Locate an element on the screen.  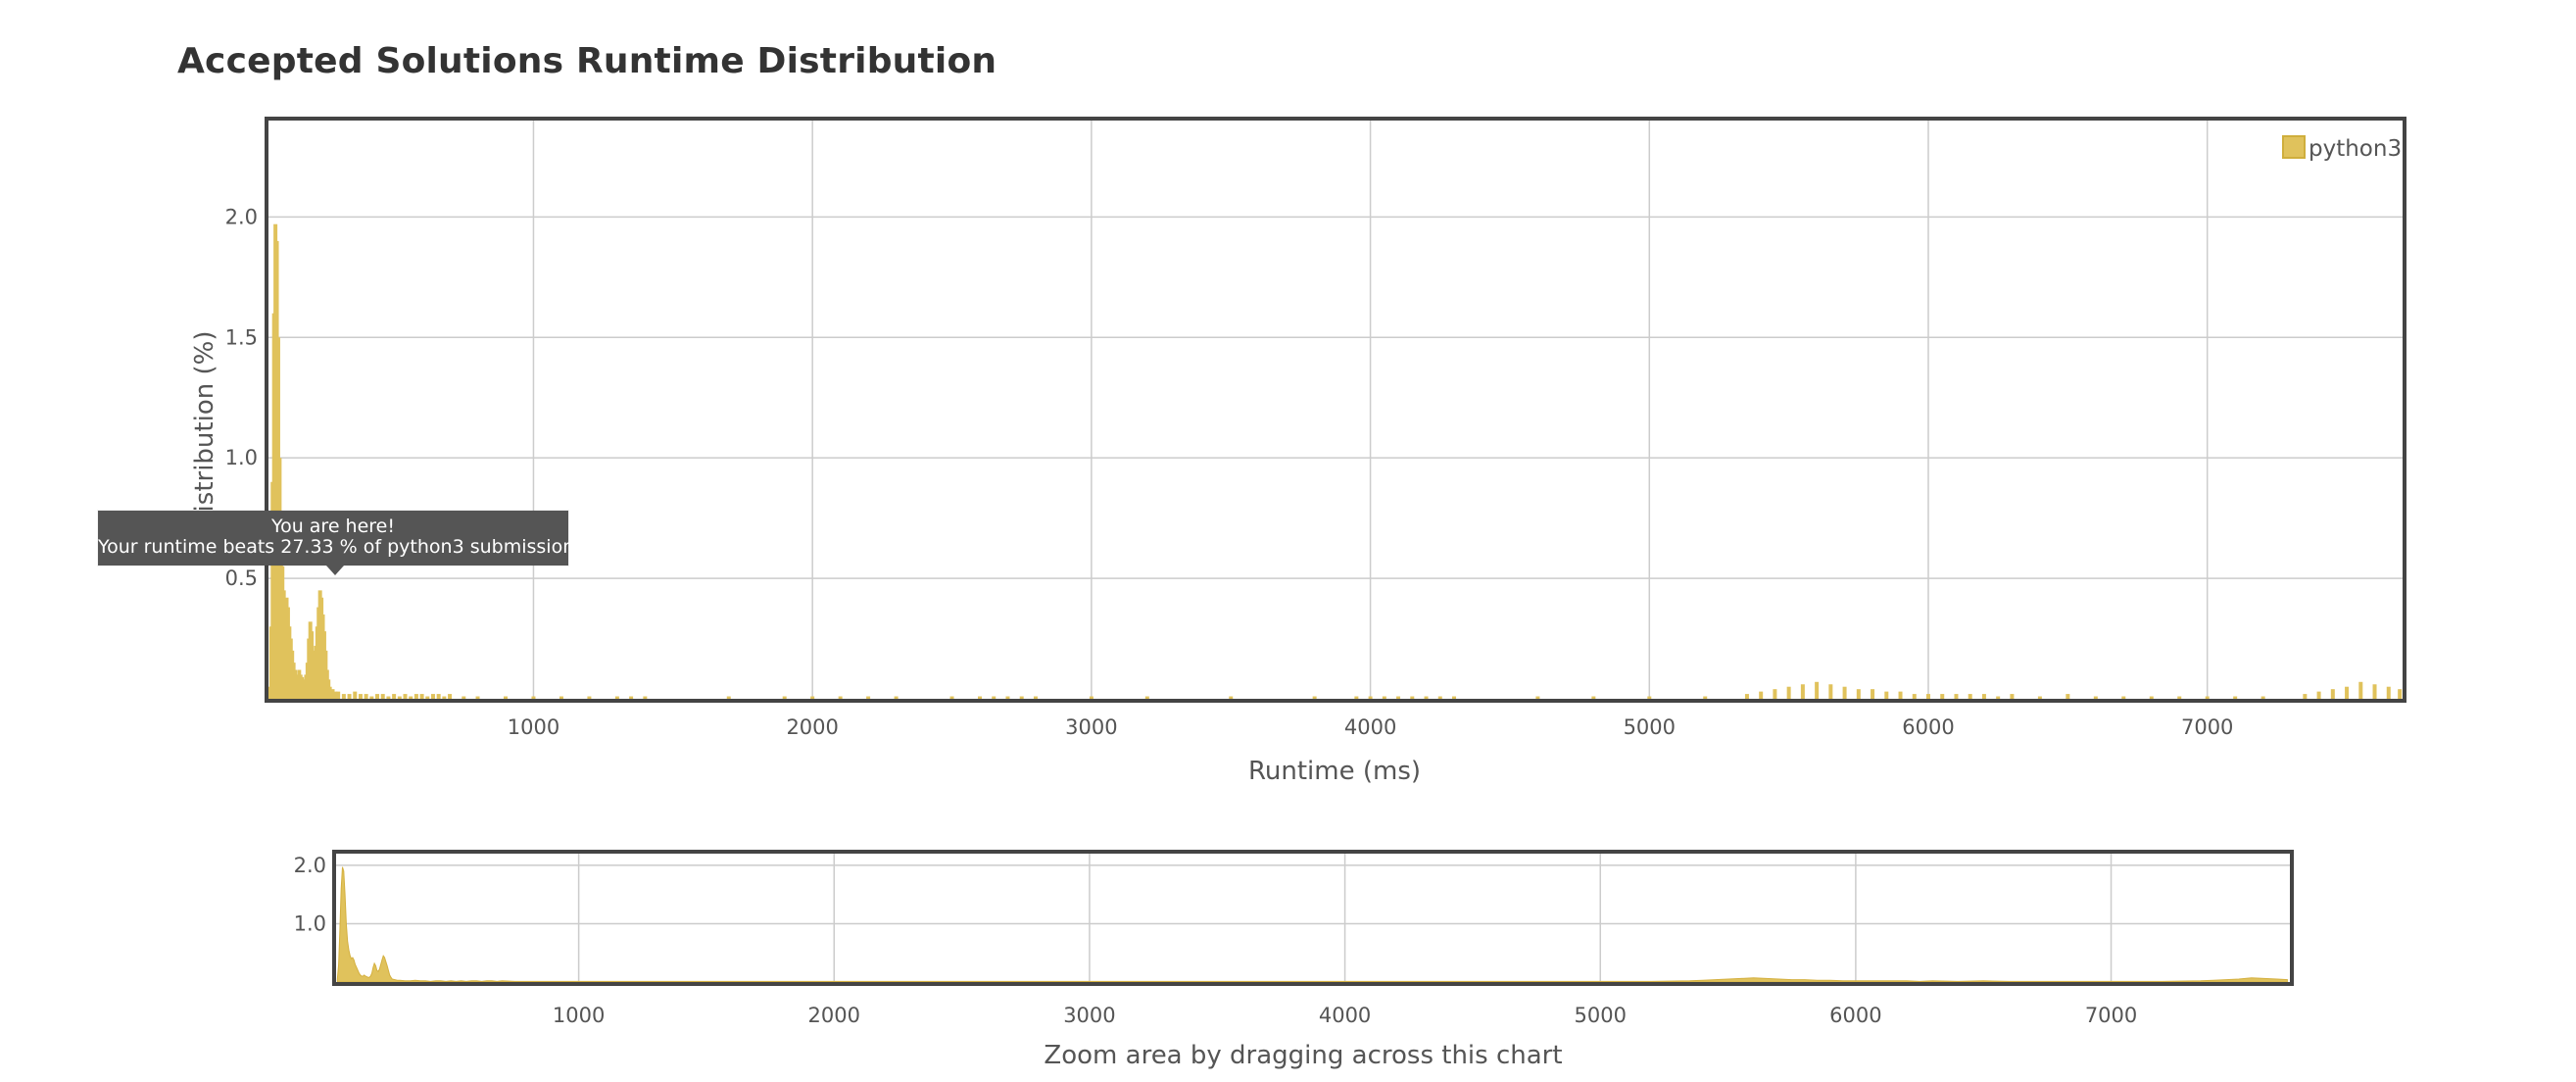
legend: python3 is located at coordinates (2342, 148).